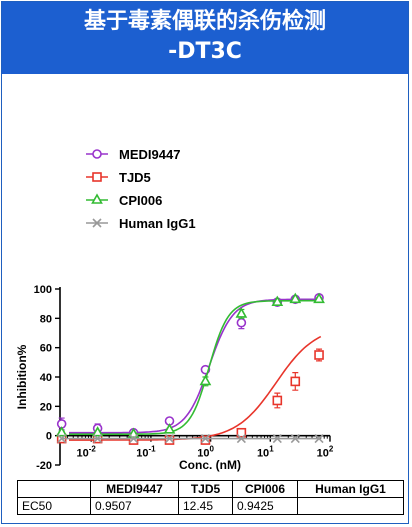 This screenshot has width=412, height=527. Describe the element at coordinates (149, 154) in the screenshot. I see `legend-label: MEDI9447` at that location.